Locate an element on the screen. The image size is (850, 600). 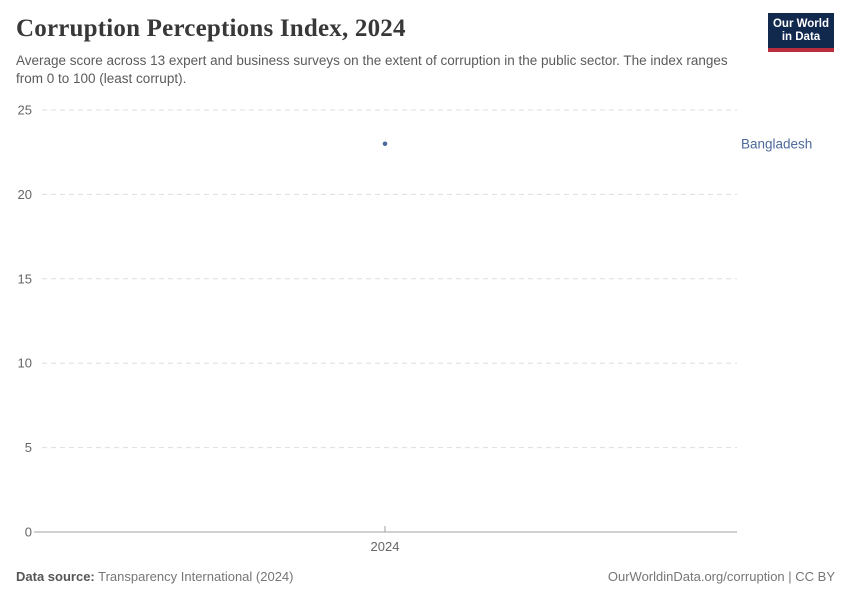
y-tick-label-25: 25 is located at coordinates (25, 110).